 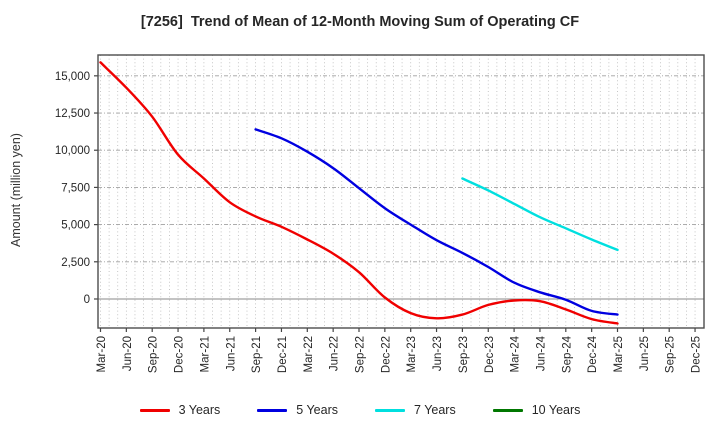 What do you see at coordinates (75, 188) in the screenshot?
I see `y-tick-label: 7,500` at bounding box center [75, 188].